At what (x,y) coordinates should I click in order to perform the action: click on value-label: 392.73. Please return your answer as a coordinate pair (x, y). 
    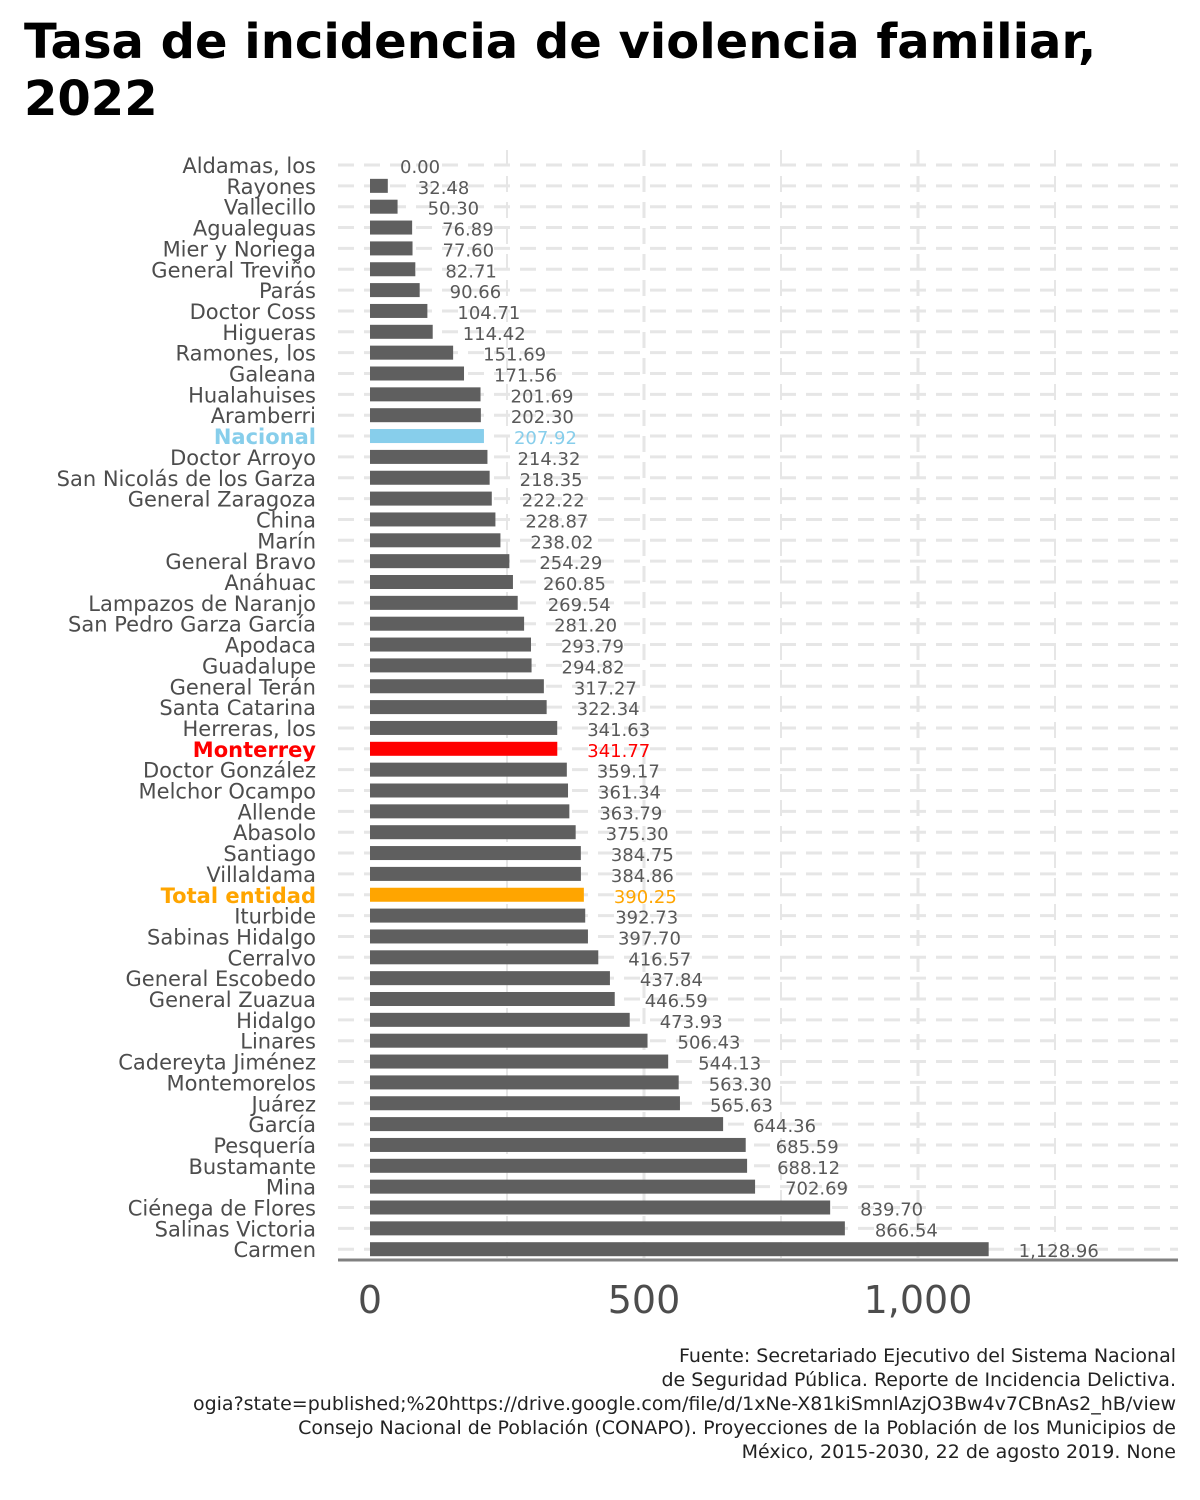
    Looking at the image, I should click on (646, 918).